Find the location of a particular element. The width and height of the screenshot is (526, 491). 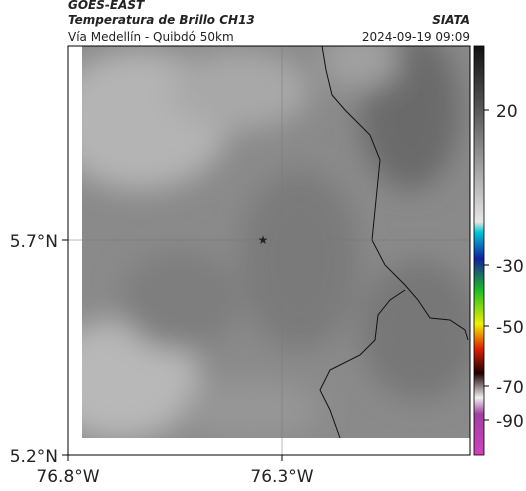

location: Vía Medellín - Quibdó 50km is located at coordinates (151, 37).